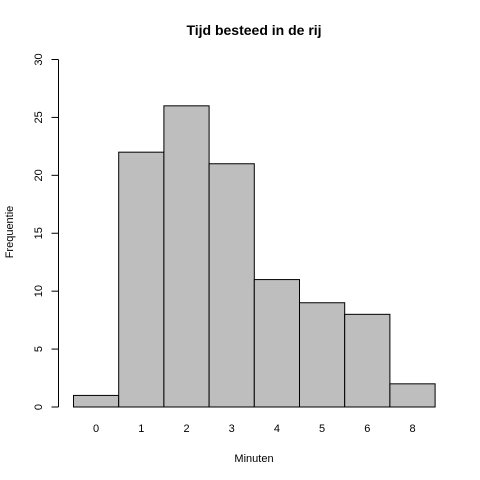 The image size is (480, 480). What do you see at coordinates (254, 429) in the screenshot?
I see `x-axis: 0 1 2 3 4 5 6 8` at bounding box center [254, 429].